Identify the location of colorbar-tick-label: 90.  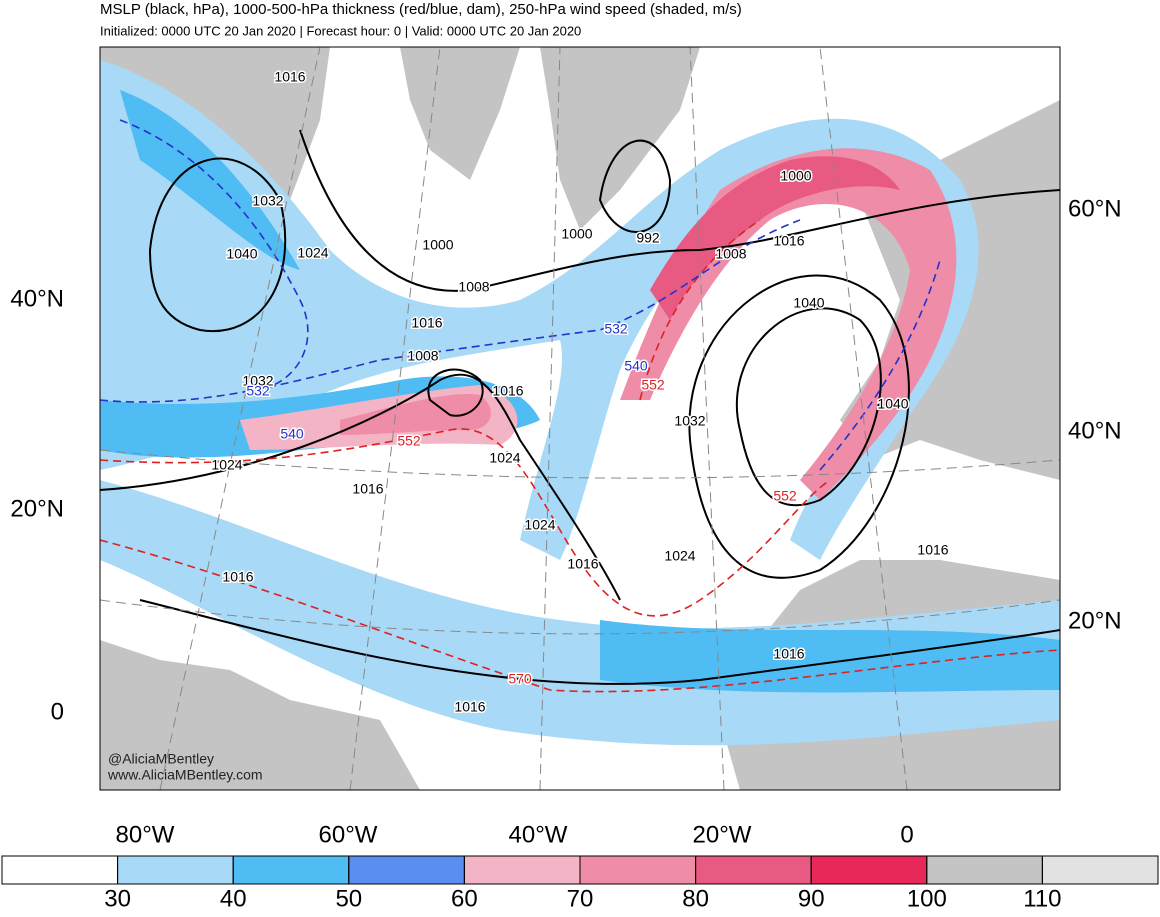
(811, 898).